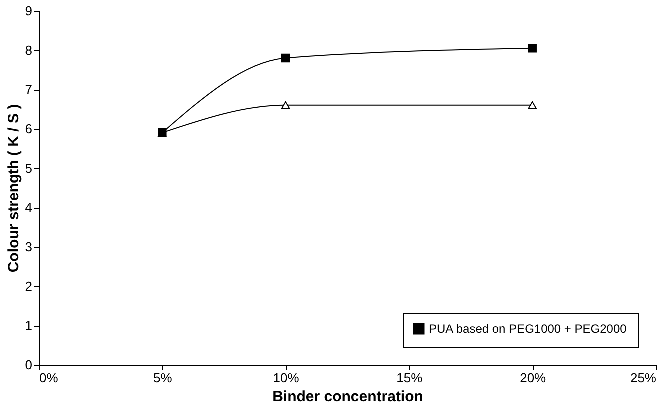 The height and width of the screenshot is (409, 662). I want to click on y-tick-label: 2, so click(28, 286).